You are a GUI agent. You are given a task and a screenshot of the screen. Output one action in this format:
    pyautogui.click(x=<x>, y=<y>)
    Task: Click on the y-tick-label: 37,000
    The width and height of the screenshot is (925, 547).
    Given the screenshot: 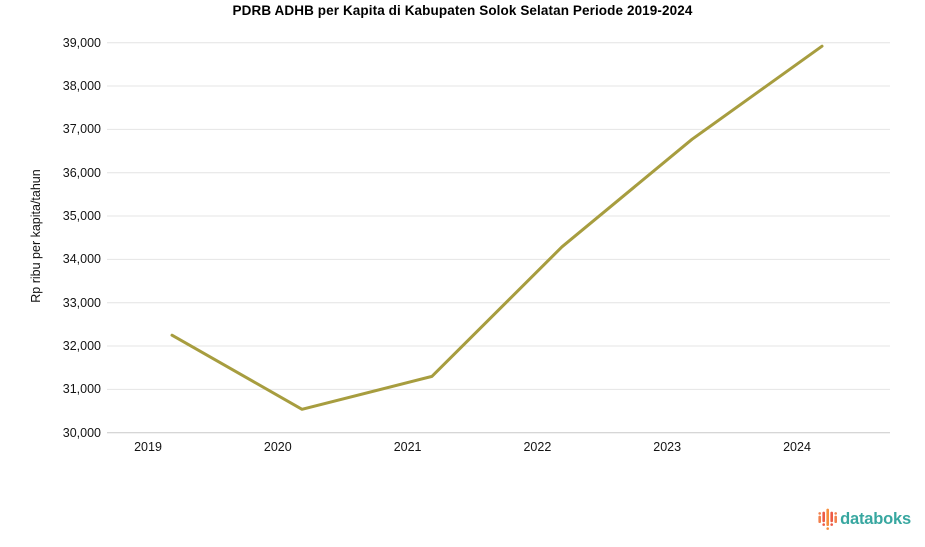 What is the action you would take?
    pyautogui.click(x=81, y=129)
    